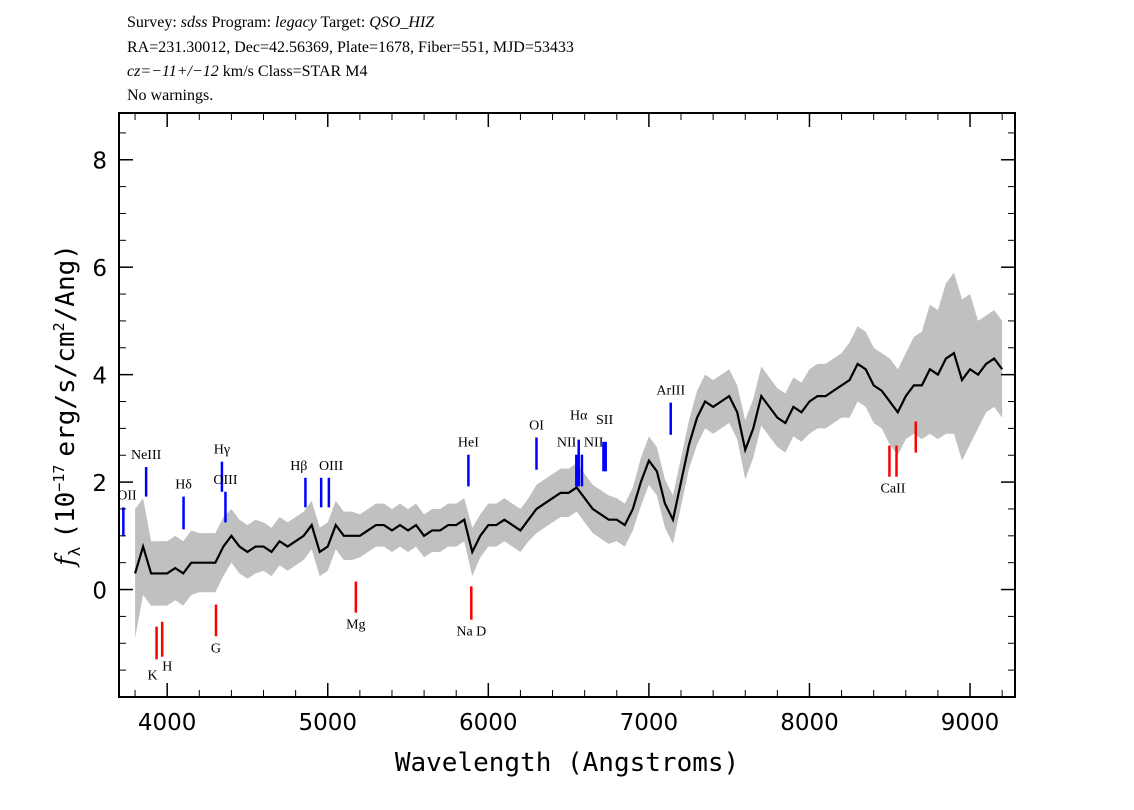  Describe the element at coordinates (146, 455) in the screenshot. I see `line-label: NeIII` at that location.